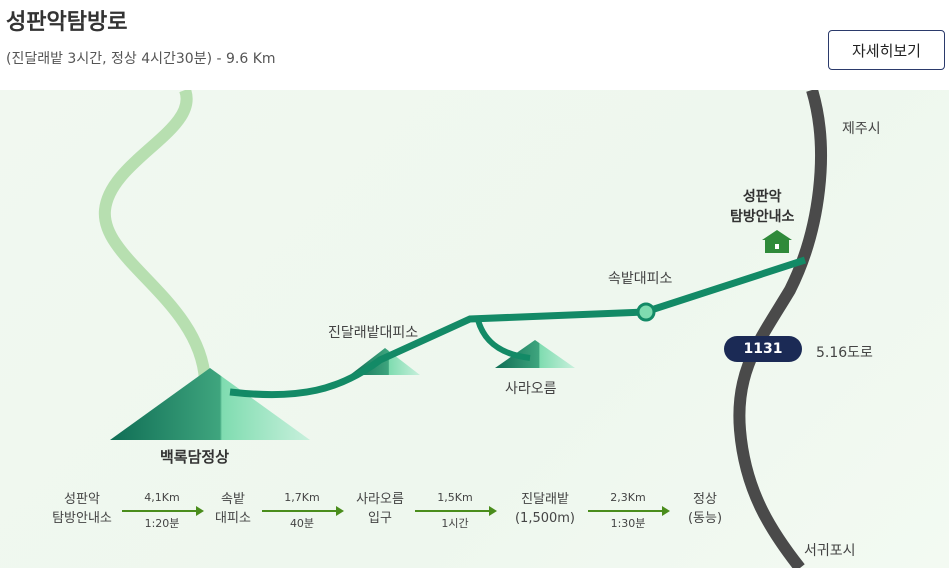 The image size is (949, 568). What do you see at coordinates (628, 523) in the screenshot?
I see `leg-time: 1:30분` at bounding box center [628, 523].